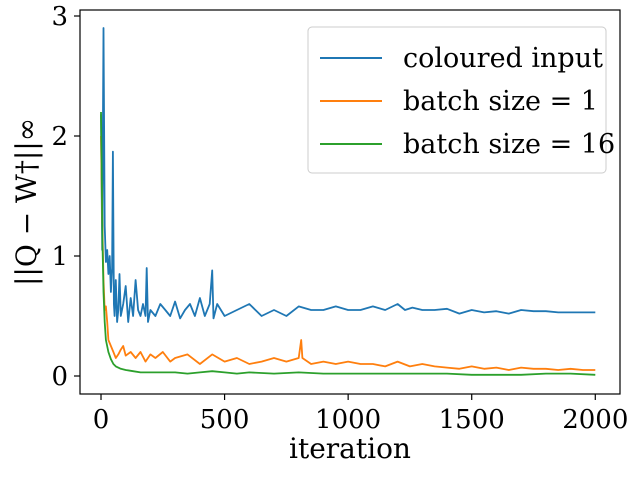 This screenshot has height=480, width=640. Describe the element at coordinates (65, 197) in the screenshot. I see `y-axis-ticks: 0 1 2 3` at that location.